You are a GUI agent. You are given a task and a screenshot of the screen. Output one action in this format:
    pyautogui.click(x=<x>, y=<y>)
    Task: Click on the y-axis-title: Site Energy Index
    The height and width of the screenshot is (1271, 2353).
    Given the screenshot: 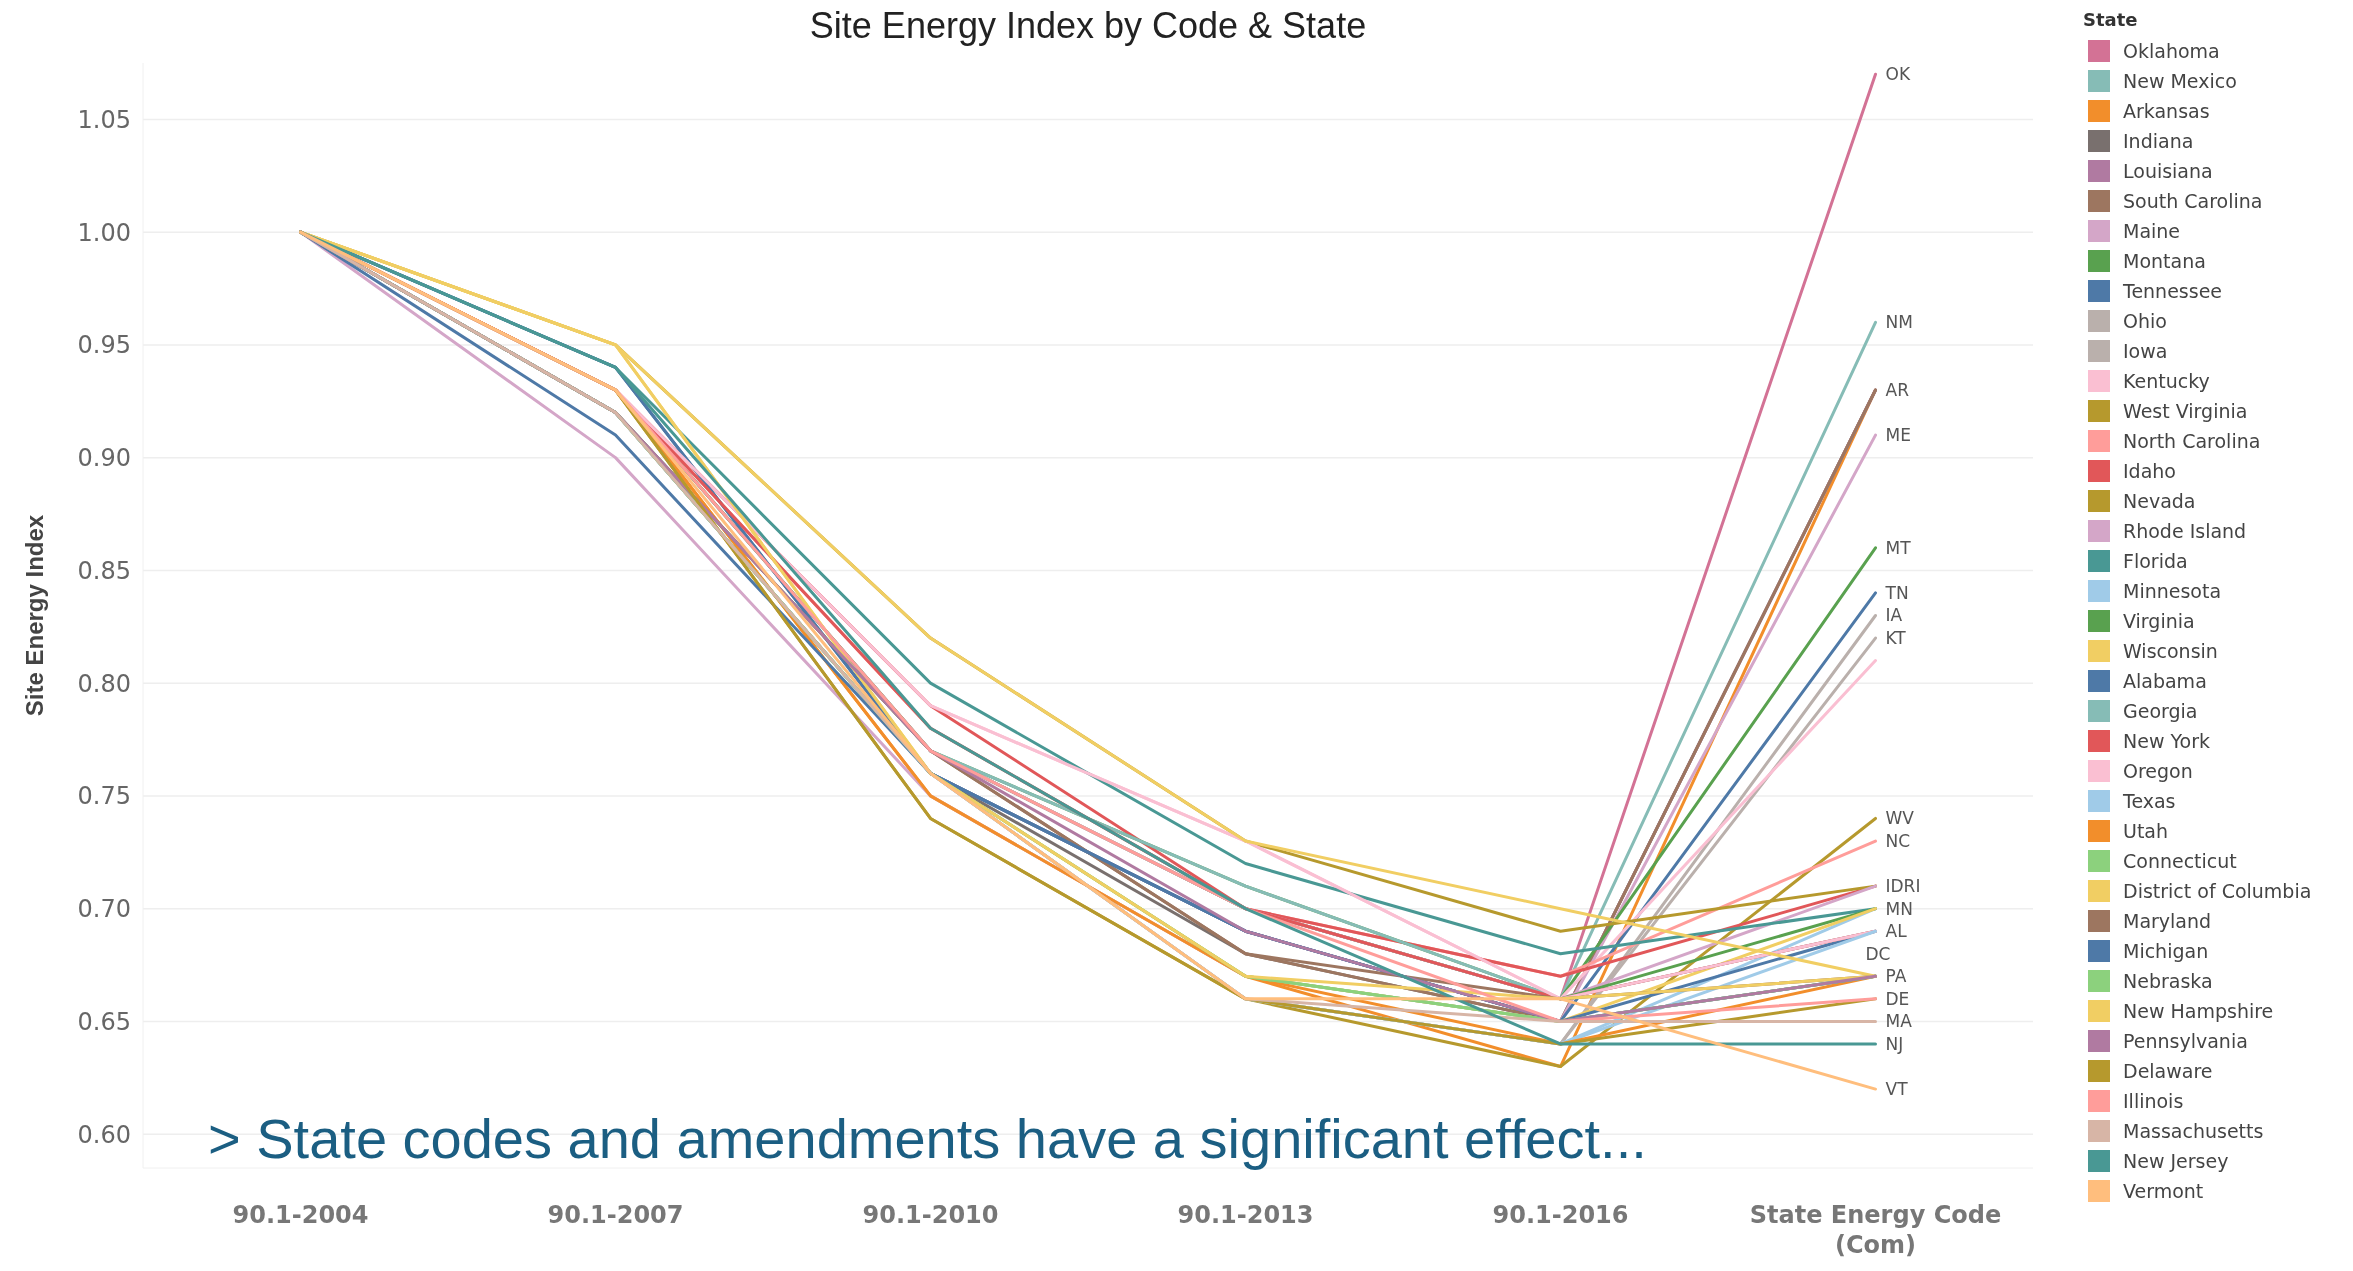 What is the action you would take?
    pyautogui.click(x=34, y=615)
    